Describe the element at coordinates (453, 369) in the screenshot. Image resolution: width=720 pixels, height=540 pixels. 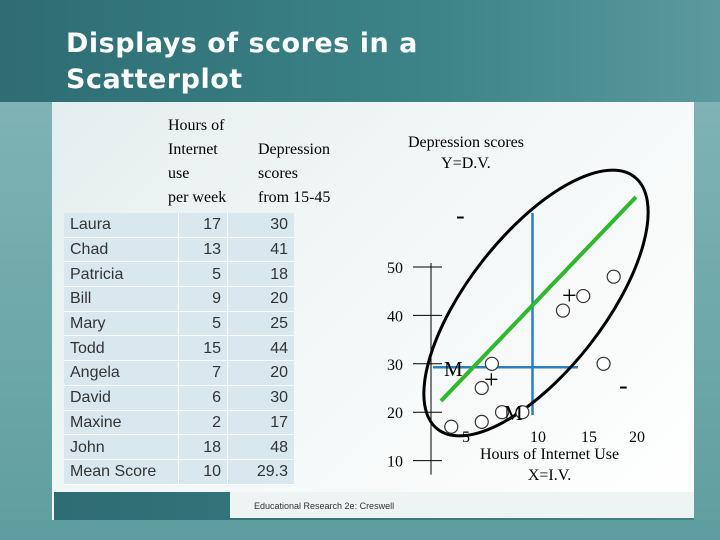
I see `mean-y-label: M` at that location.